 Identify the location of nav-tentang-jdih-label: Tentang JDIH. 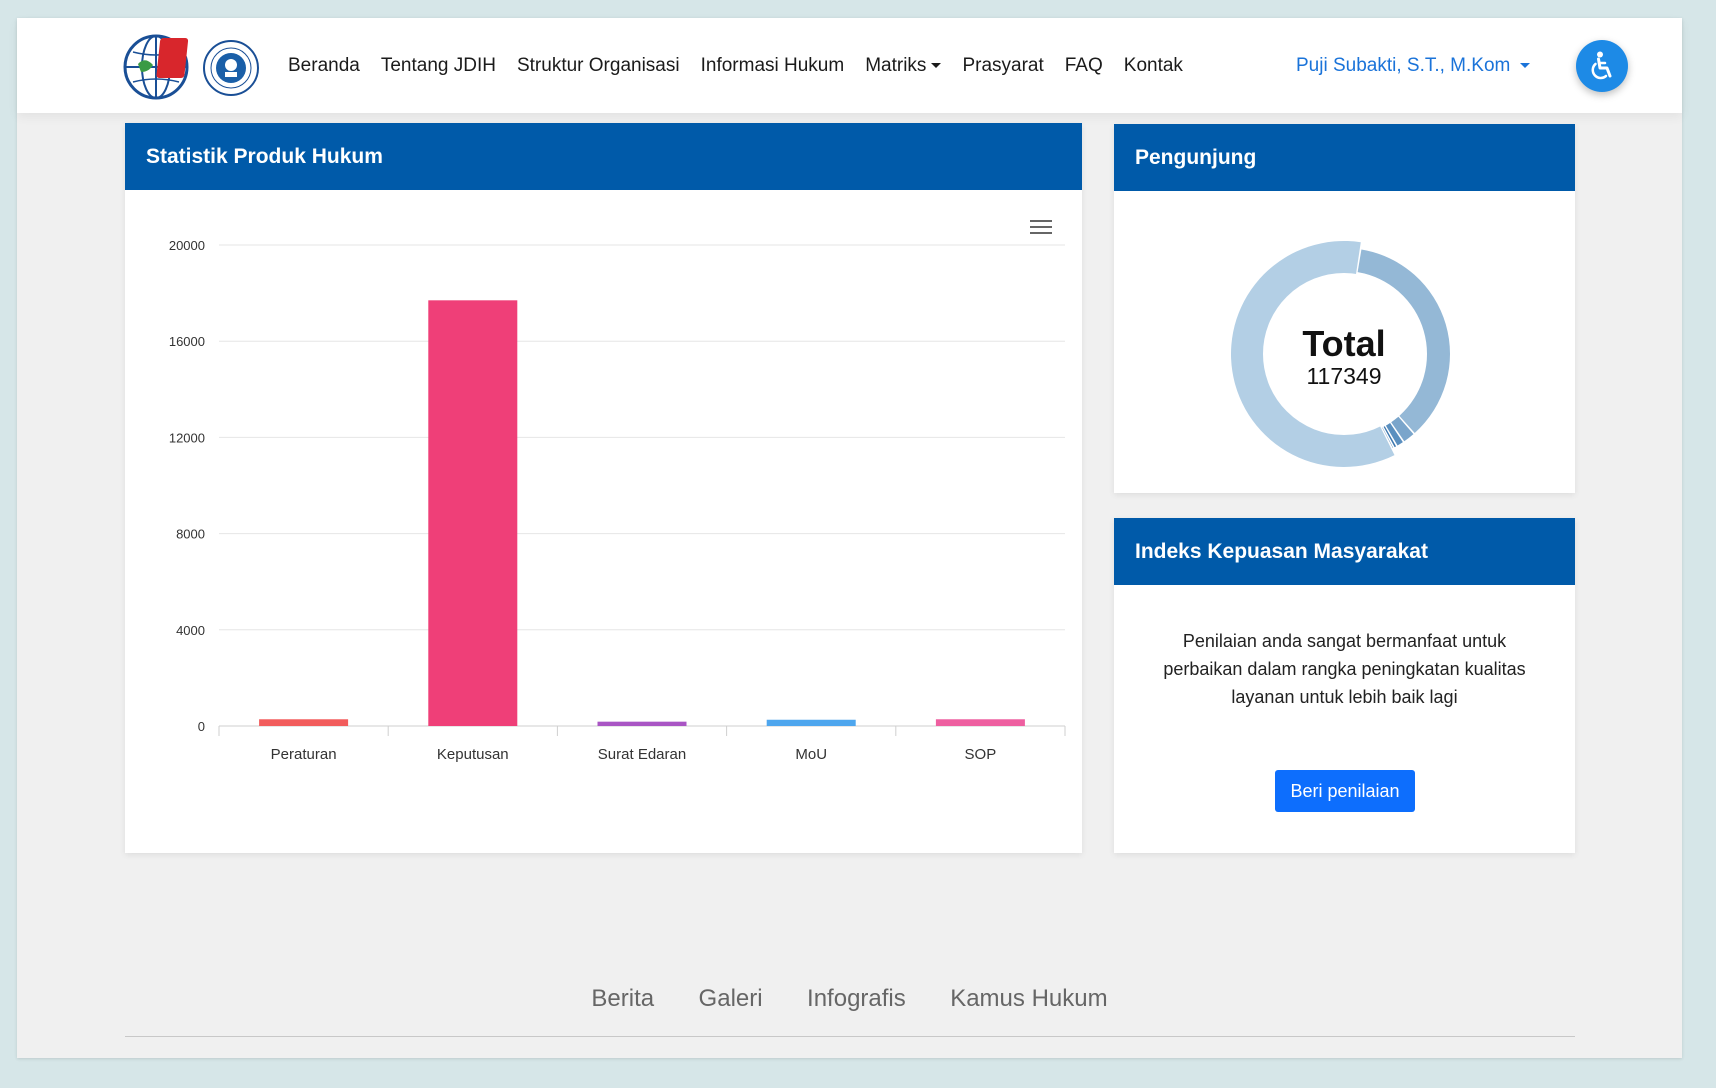
(438, 65).